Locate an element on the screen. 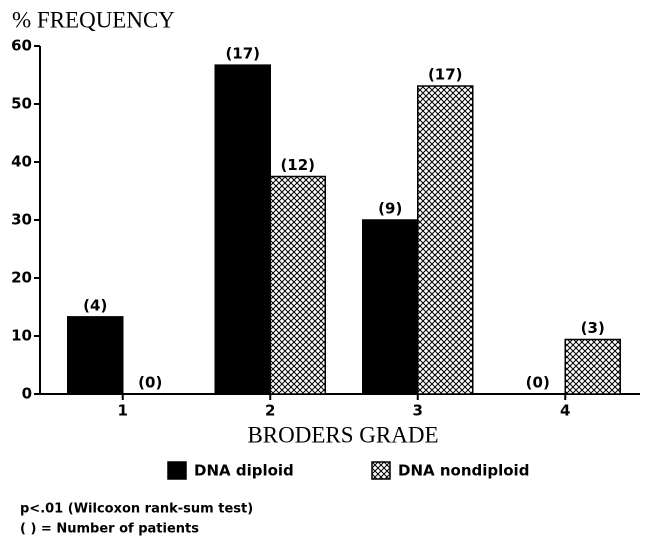 Image resolution: width=656 pixels, height=539 pixels. x-tick-label: 2 is located at coordinates (270, 411).